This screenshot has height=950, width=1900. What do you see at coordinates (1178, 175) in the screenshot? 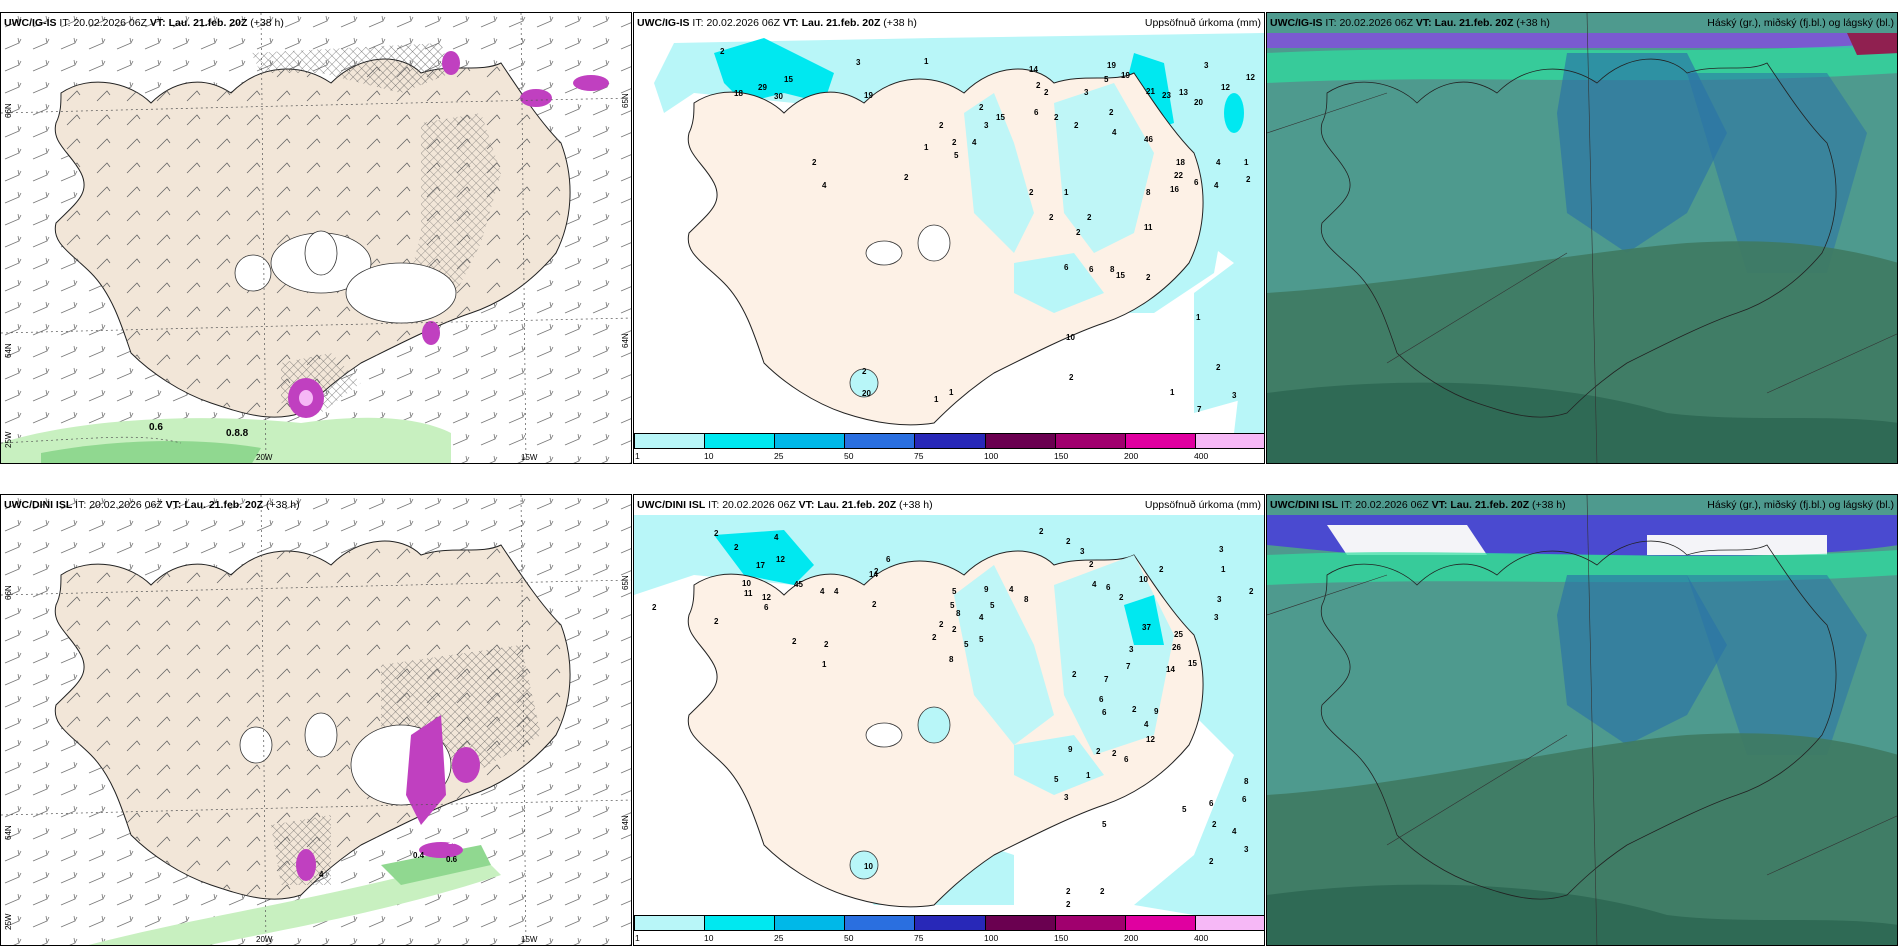
I see `precip-value: 22` at bounding box center [1178, 175].